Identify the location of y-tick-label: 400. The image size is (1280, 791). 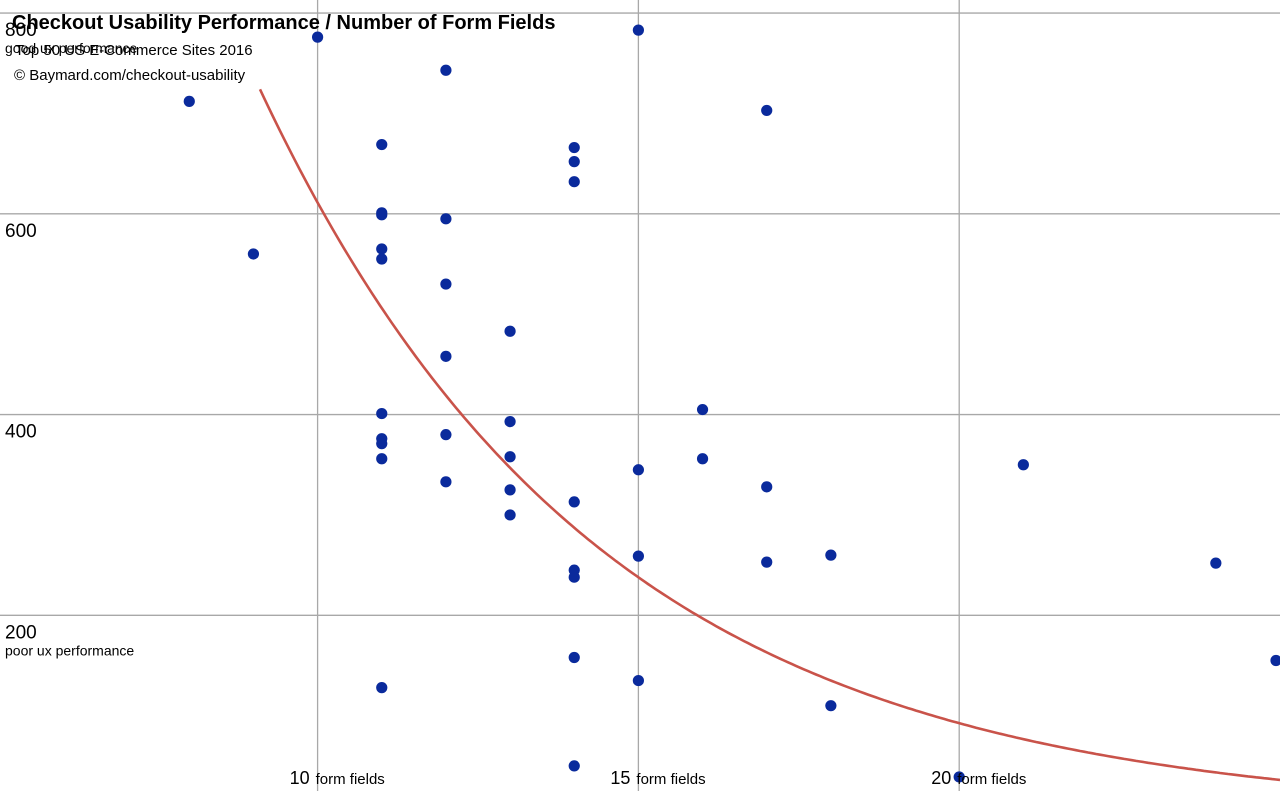
(21, 432).